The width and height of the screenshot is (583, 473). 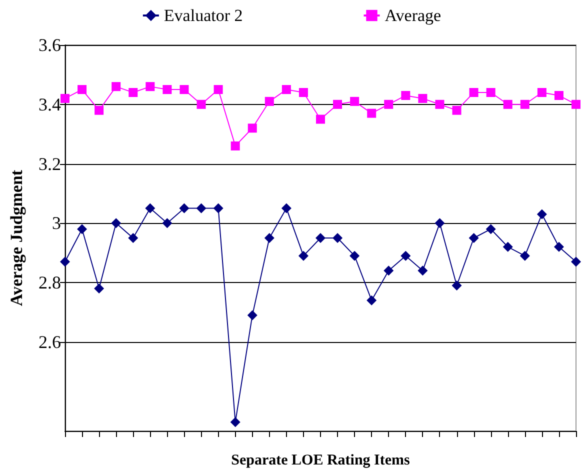 What do you see at coordinates (49, 342) in the screenshot?
I see `y-tick-label: 2.6` at bounding box center [49, 342].